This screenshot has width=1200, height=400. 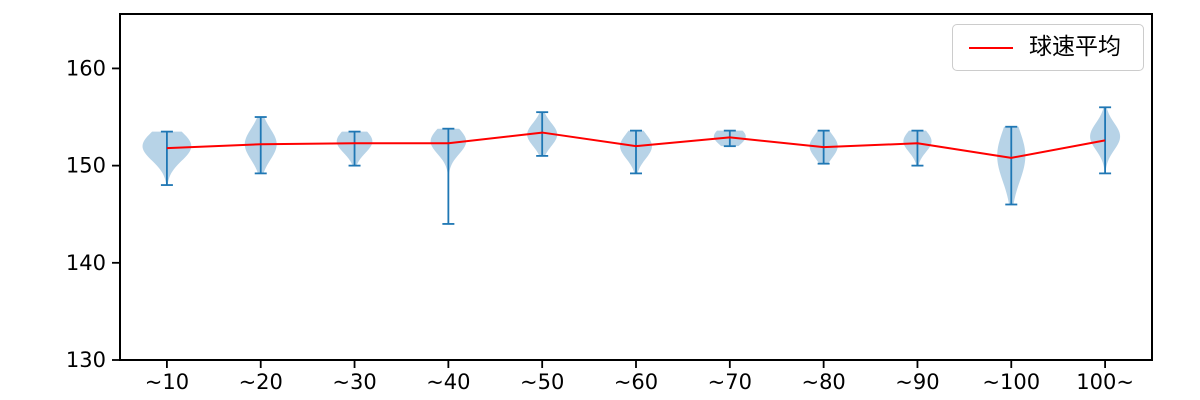 I want to click on legend-label: 球速平均, so click(x=1075, y=47).